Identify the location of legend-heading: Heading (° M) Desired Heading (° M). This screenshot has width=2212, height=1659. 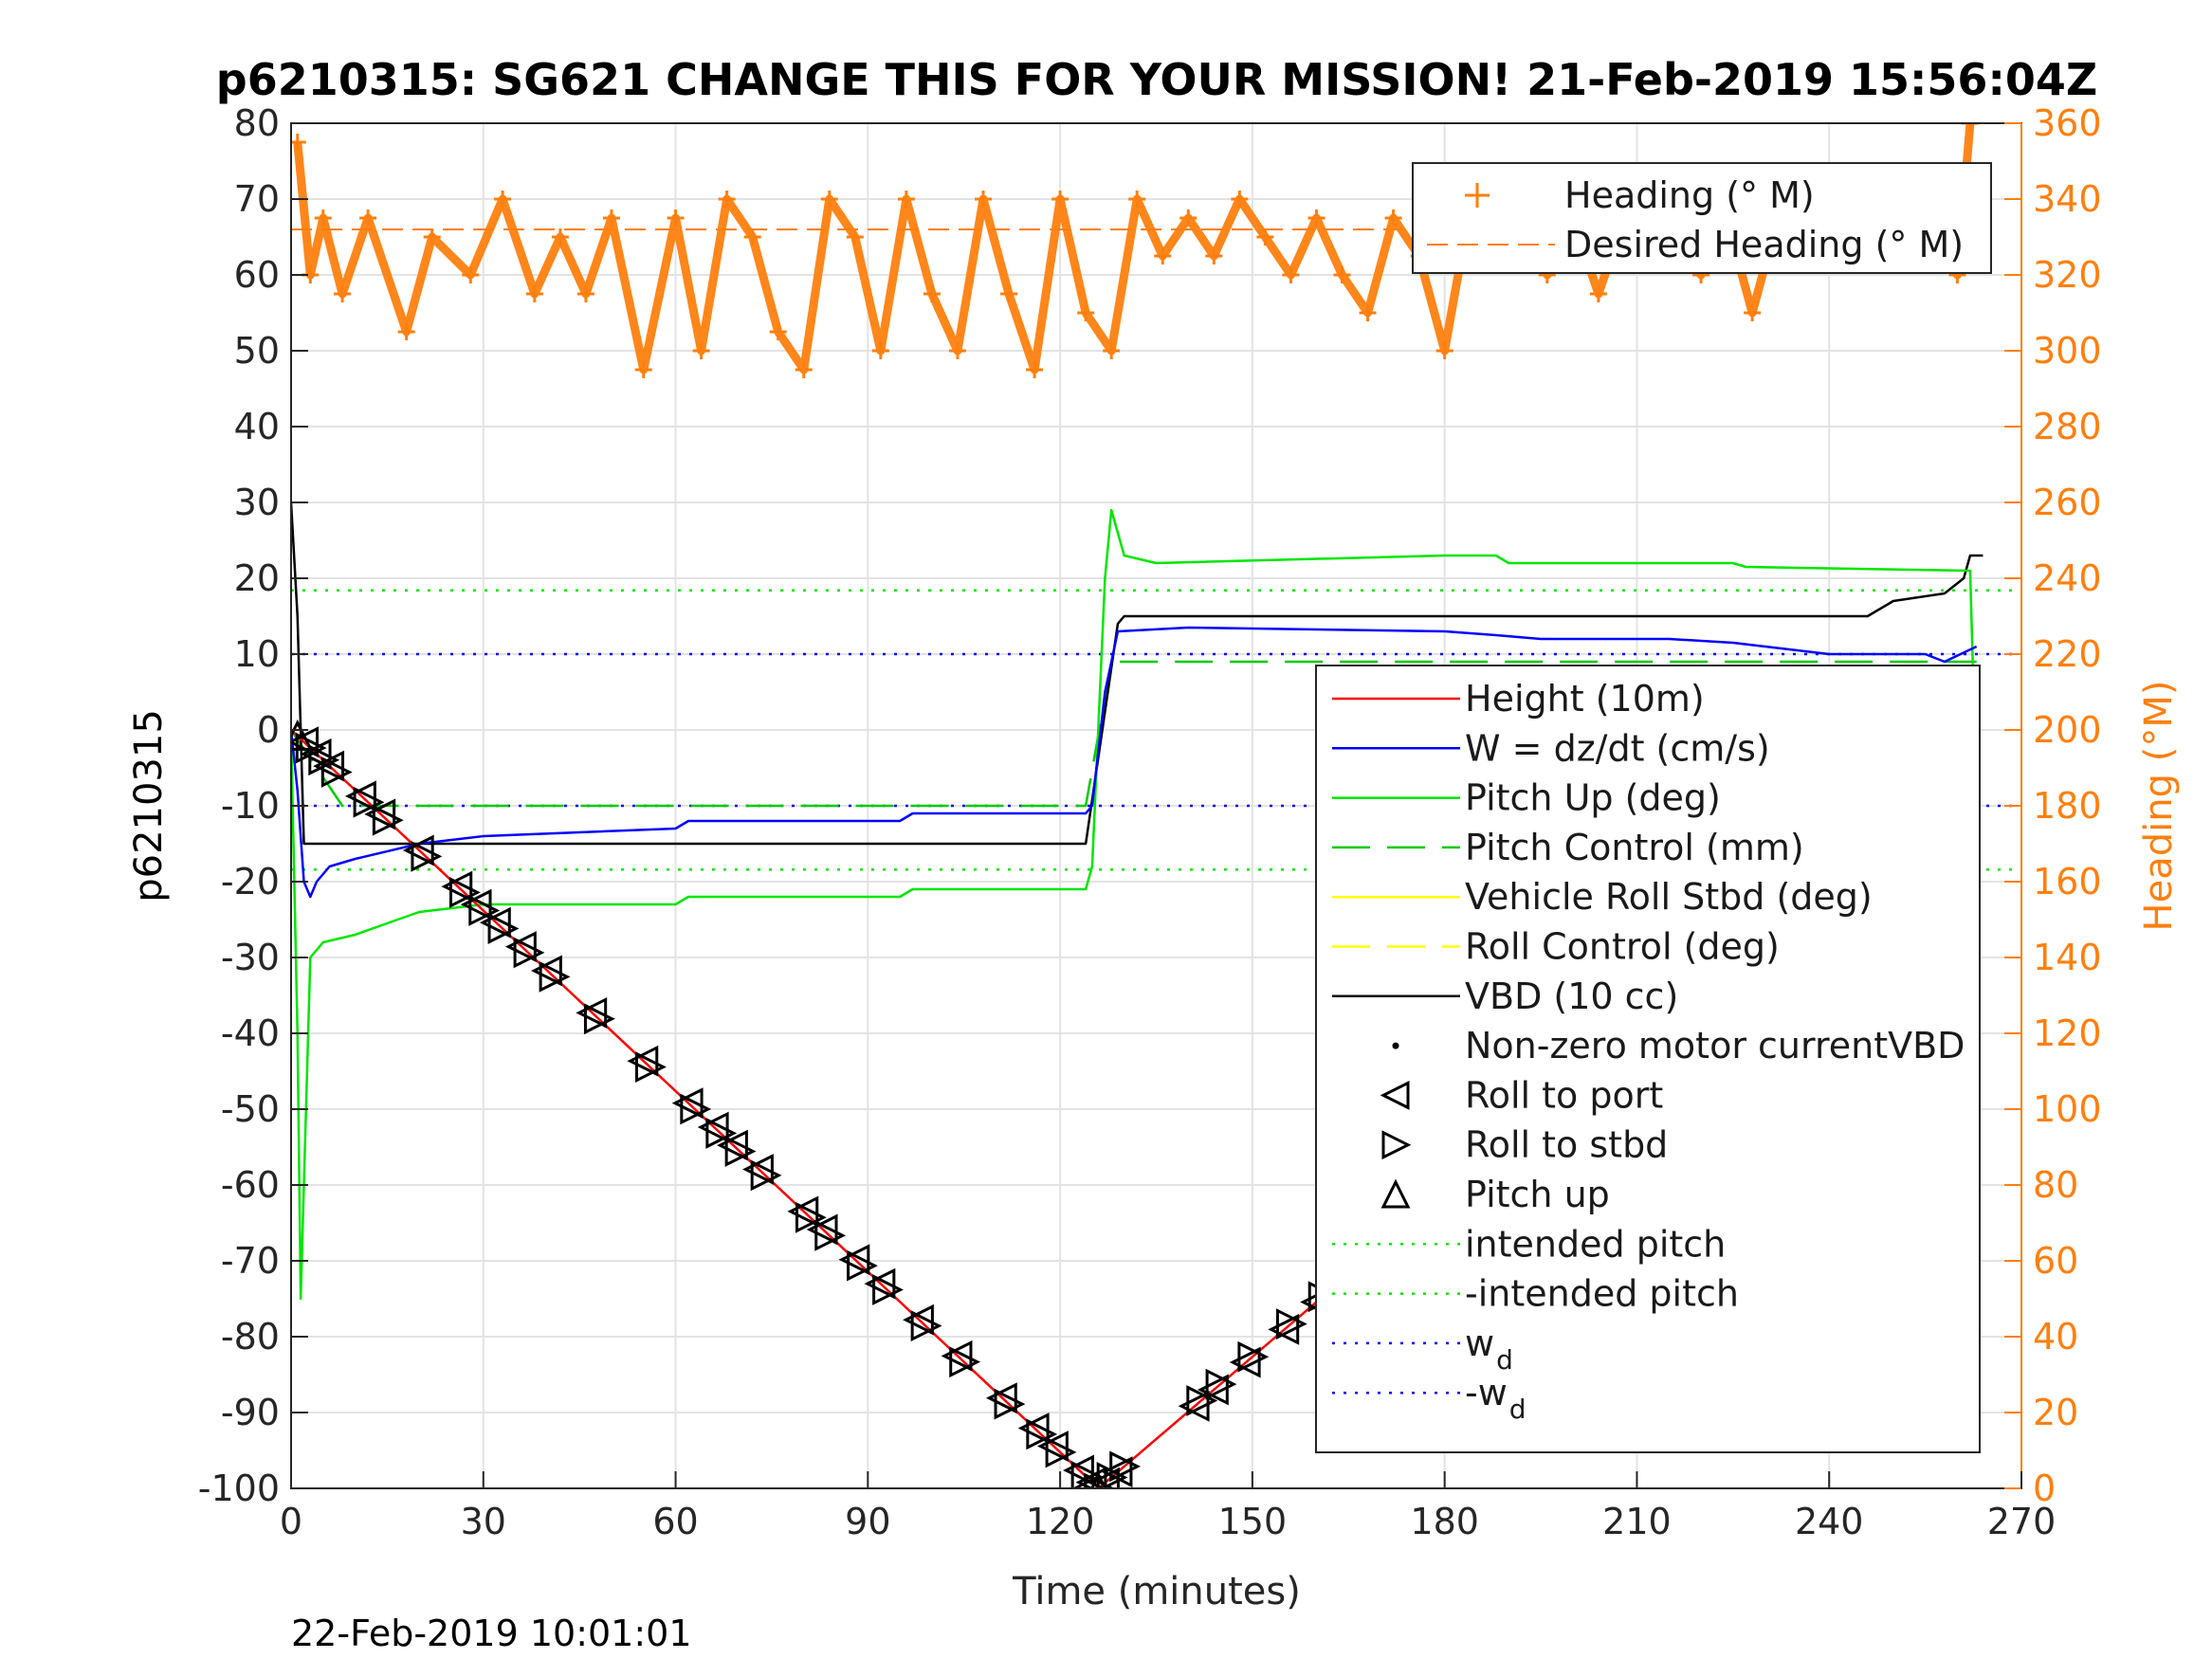
(1702, 218).